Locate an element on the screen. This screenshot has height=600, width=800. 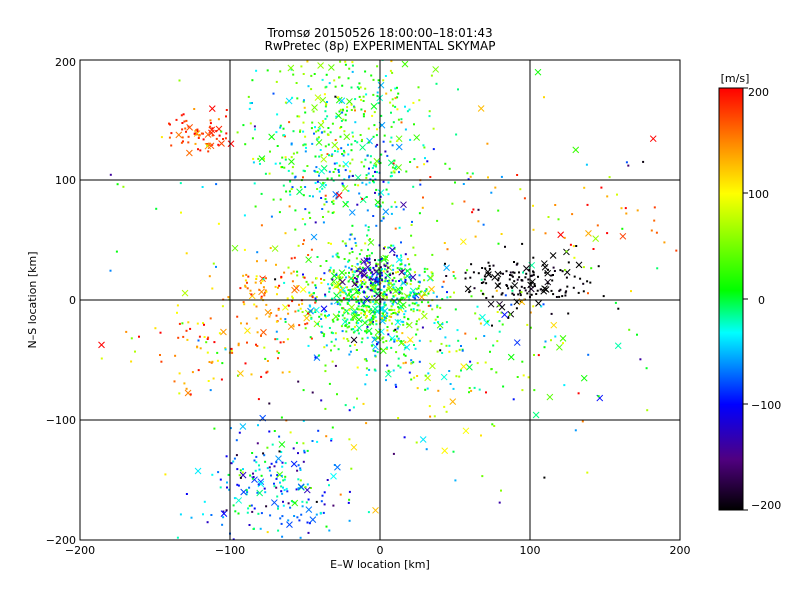
colorbar-tick-label: 100 is located at coordinates (758, 194).